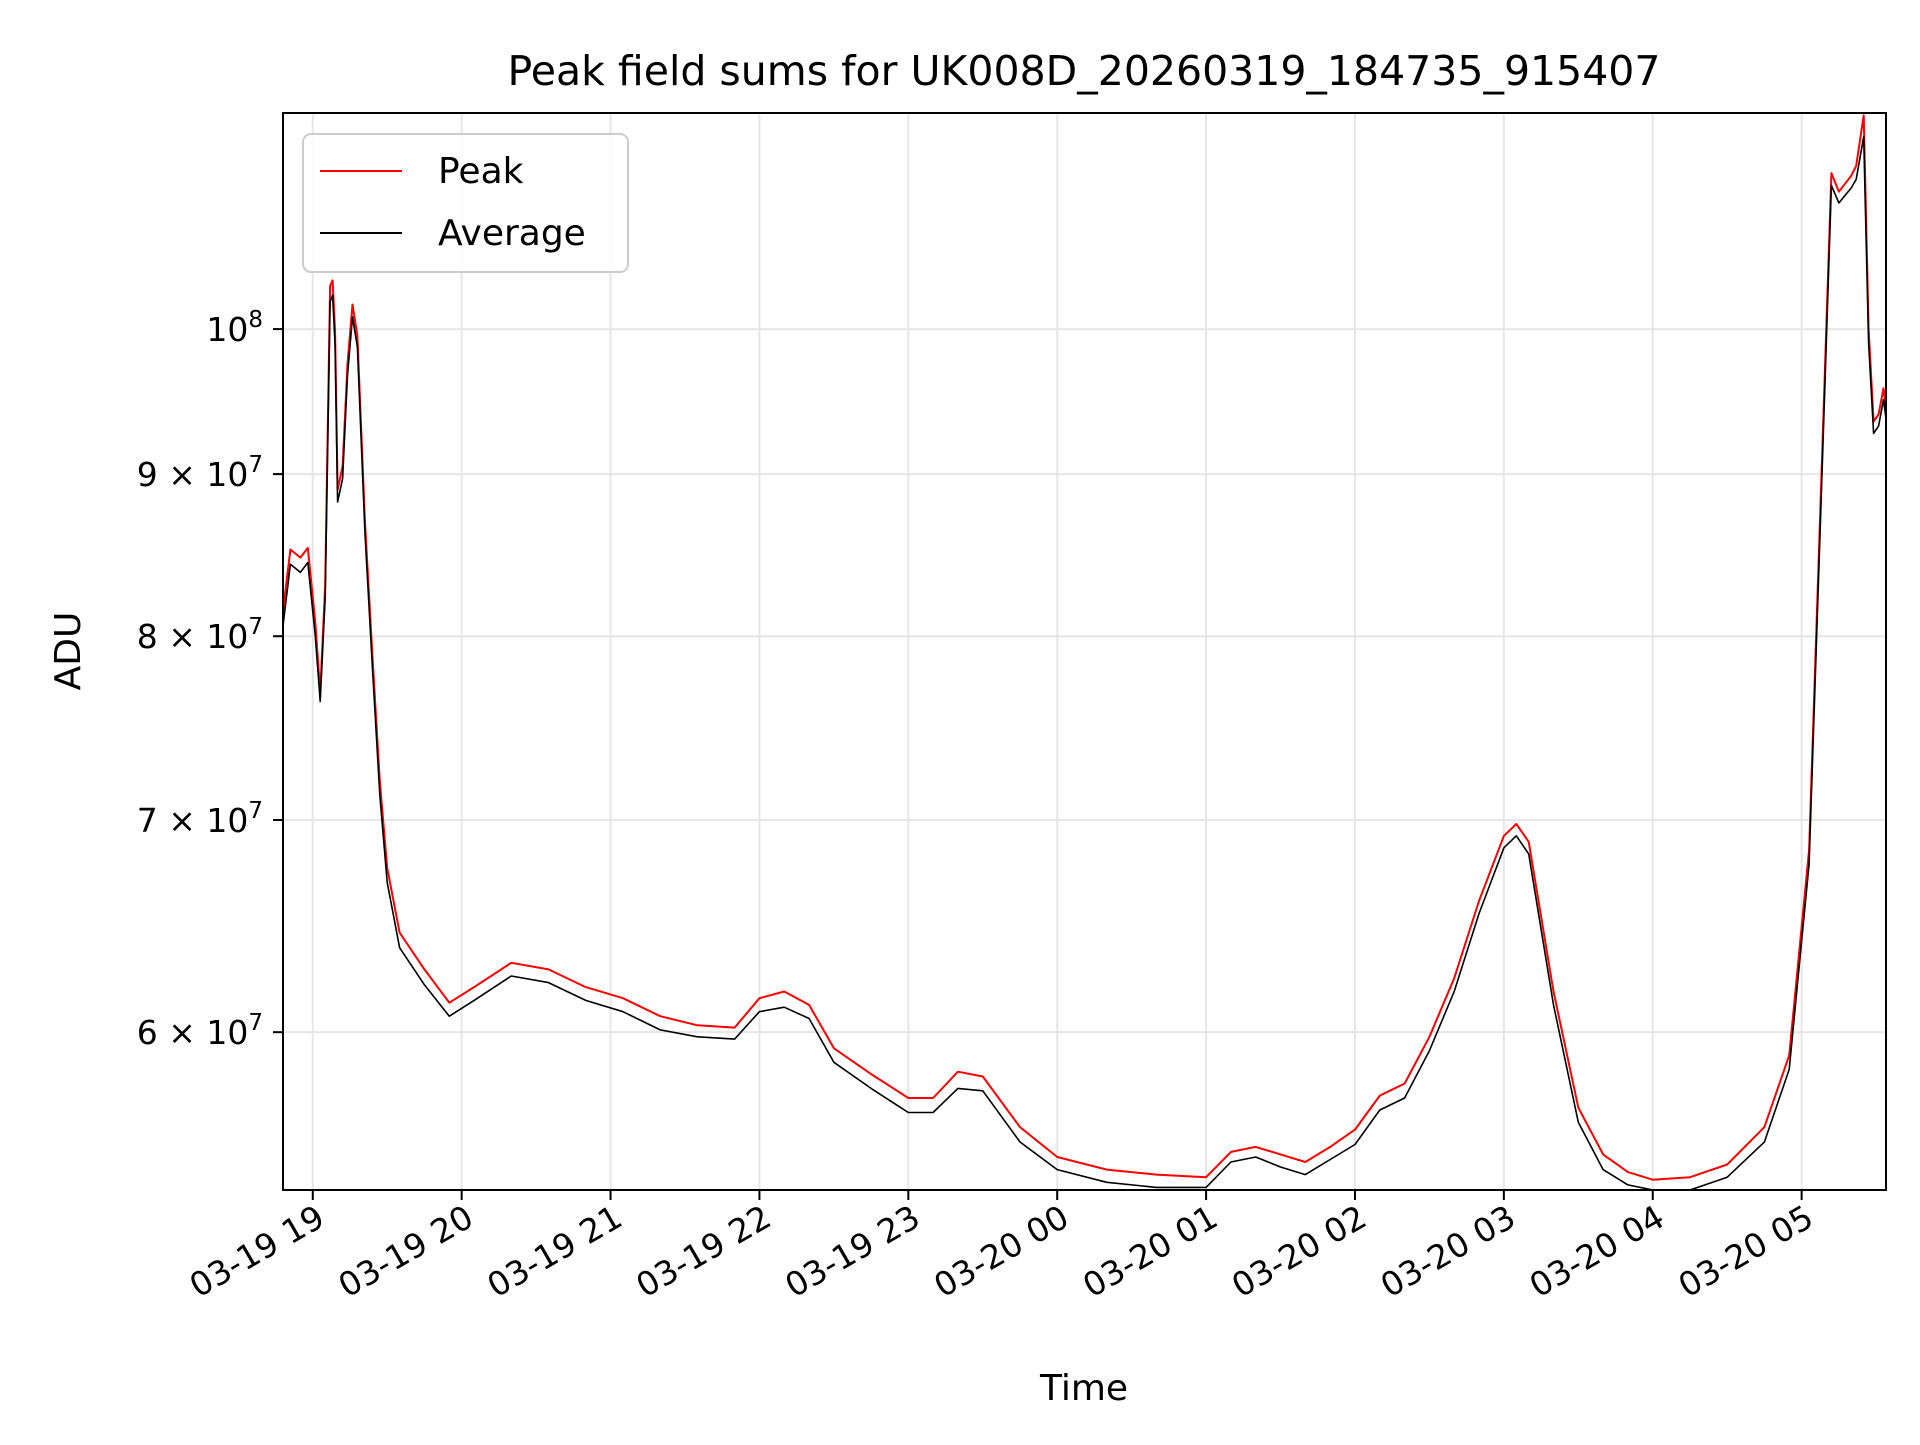 The width and height of the screenshot is (1920, 1445). What do you see at coordinates (200, 819) in the screenshot?
I see `y-tick-label: 7 × 107` at bounding box center [200, 819].